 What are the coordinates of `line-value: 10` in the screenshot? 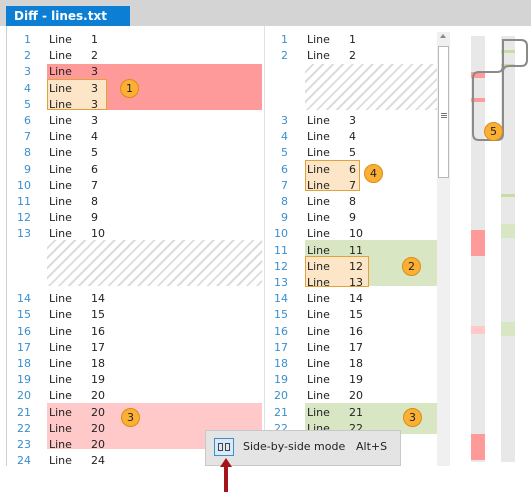 It's located at (356, 234).